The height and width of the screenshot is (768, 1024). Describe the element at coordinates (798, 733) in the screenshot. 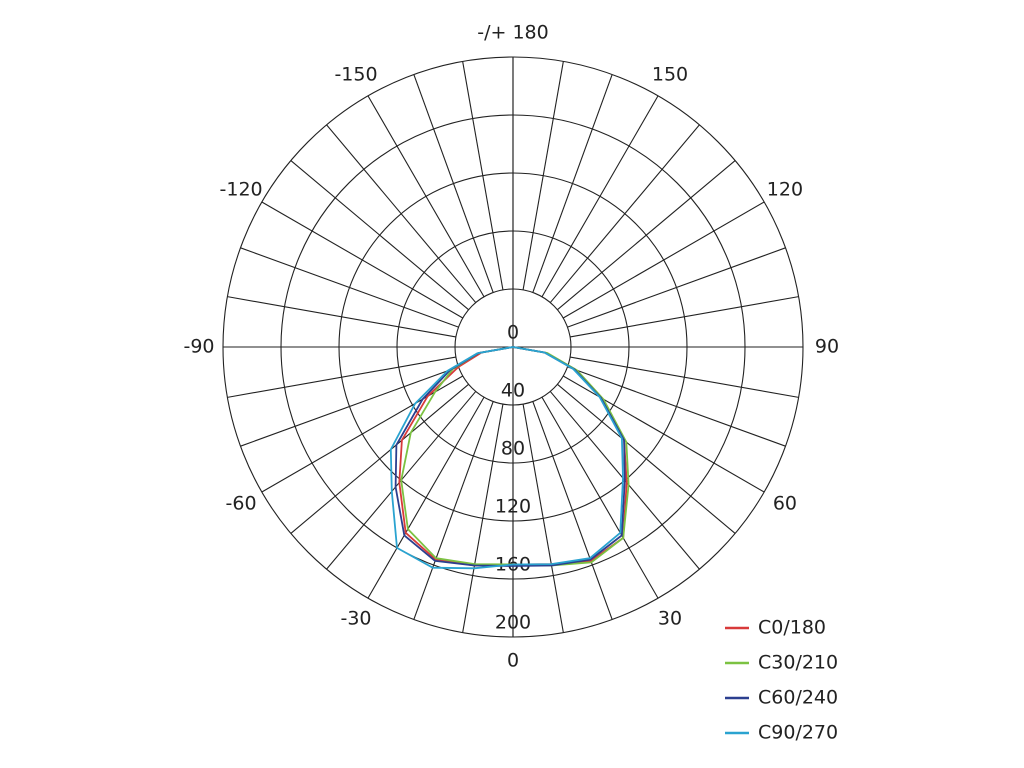

I see `legend-label: C90/270` at that location.